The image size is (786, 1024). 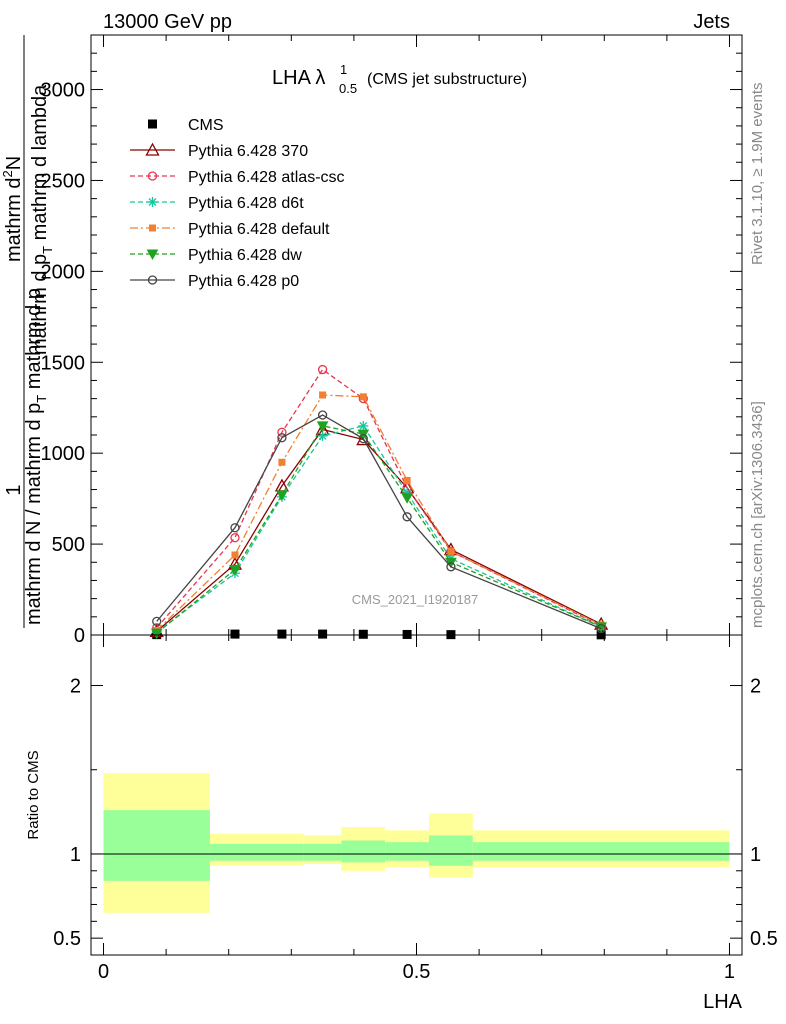 What do you see at coordinates (755, 687) in the screenshot?
I see `ratio-y-tick-label-right: 2` at bounding box center [755, 687].